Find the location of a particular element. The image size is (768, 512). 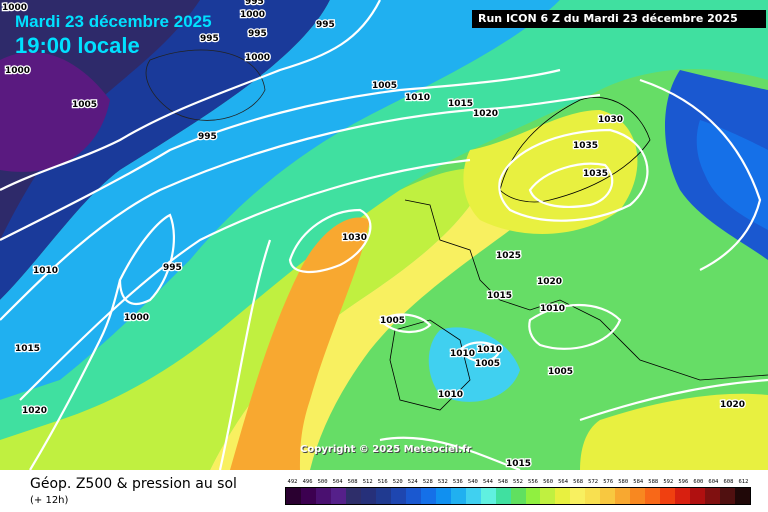

legend-tick-label: 584 is located at coordinates (638, 482).